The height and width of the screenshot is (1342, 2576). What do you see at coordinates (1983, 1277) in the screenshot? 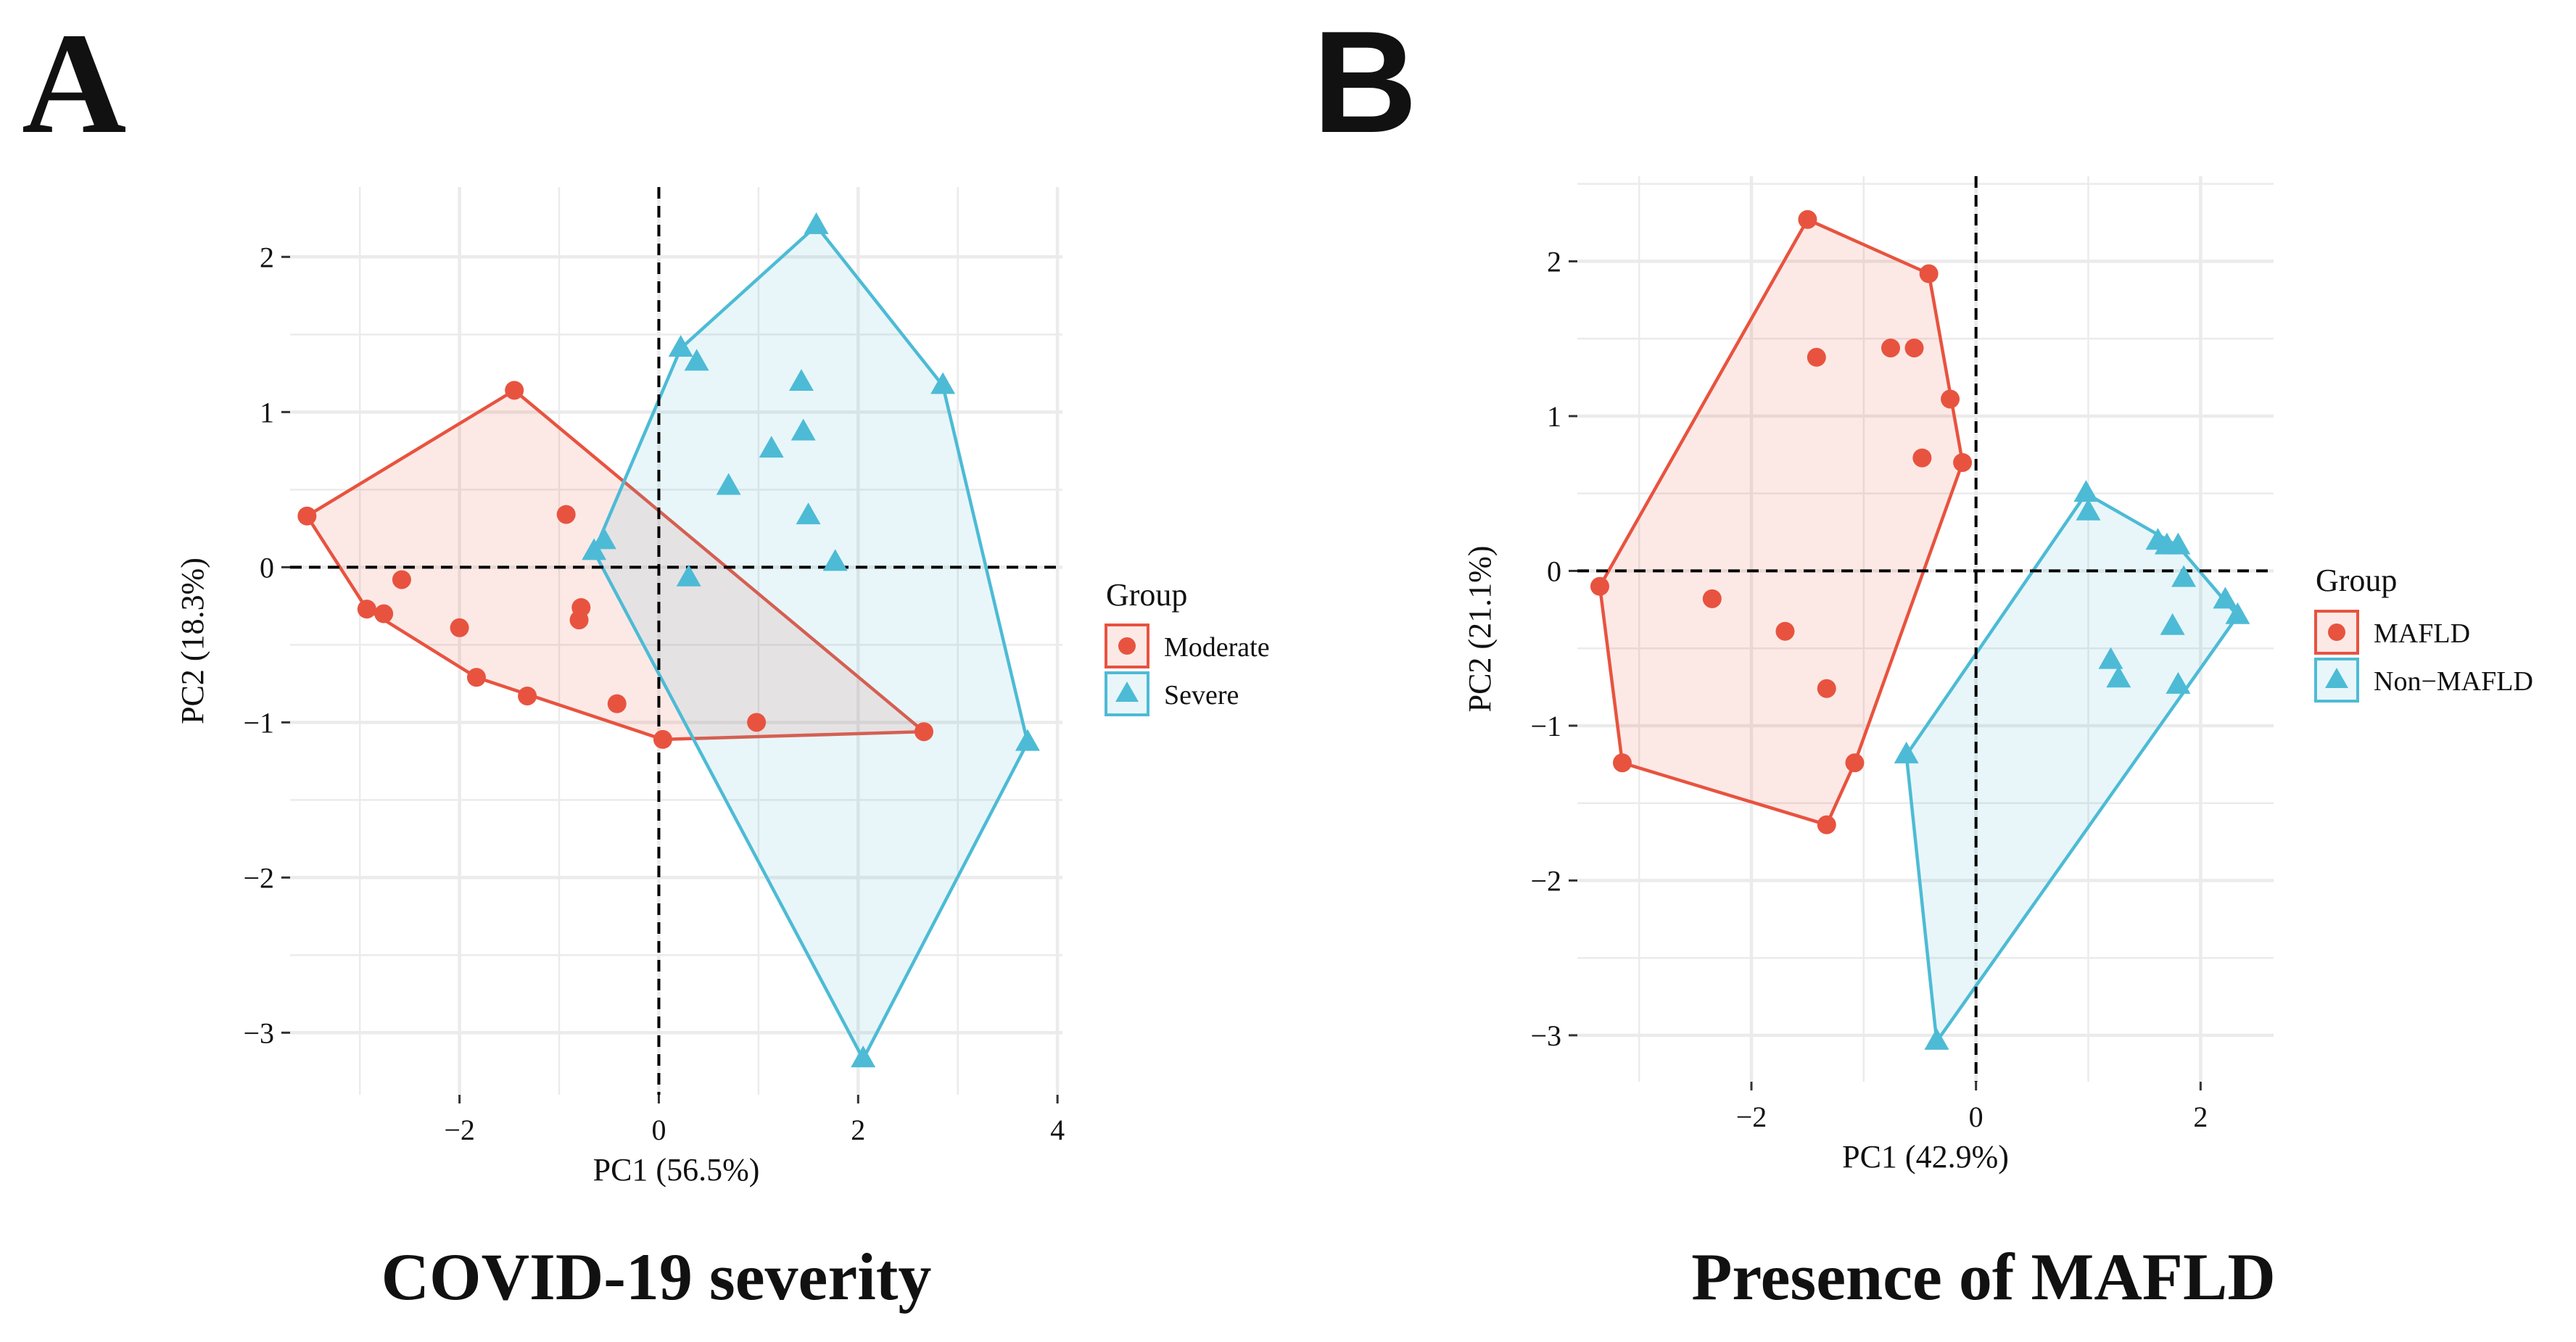
I see `panel-b-caption: Presence of MAFLD` at bounding box center [1983, 1277].